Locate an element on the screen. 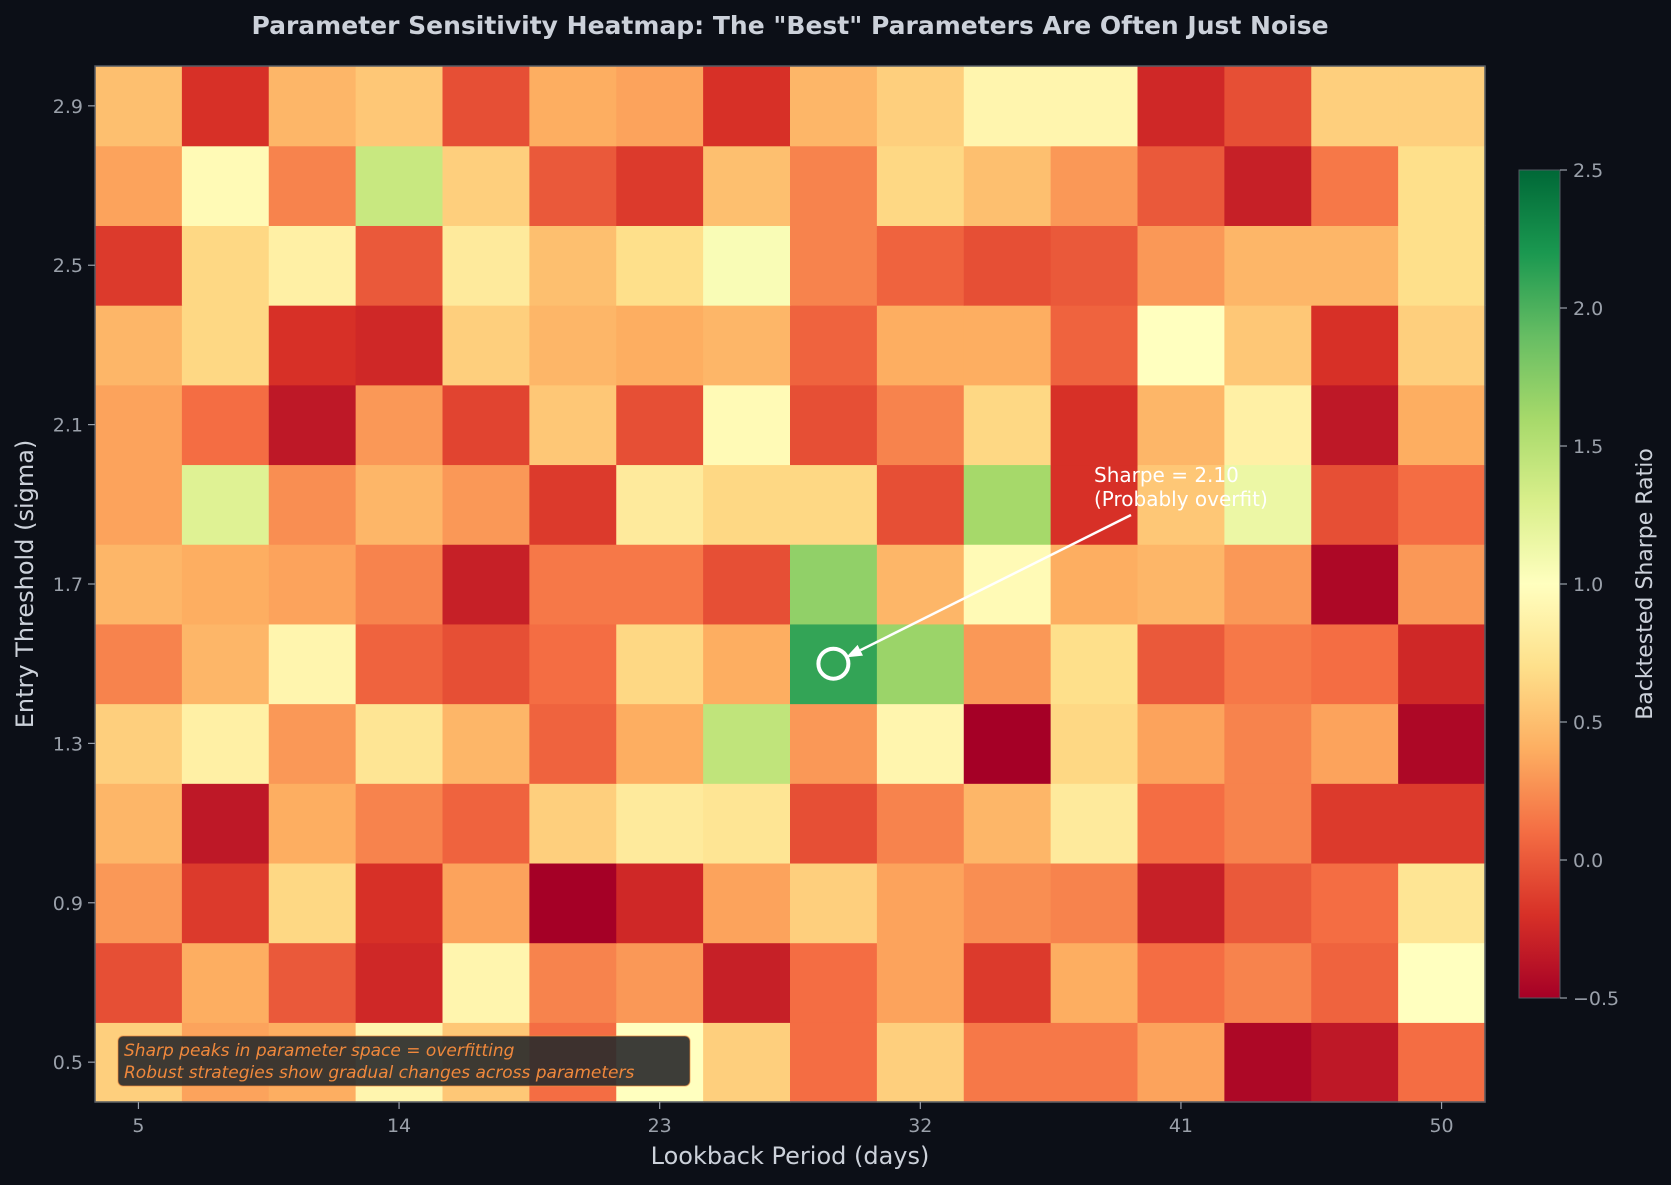  x-tick-label: 23 is located at coordinates (660, 1126).